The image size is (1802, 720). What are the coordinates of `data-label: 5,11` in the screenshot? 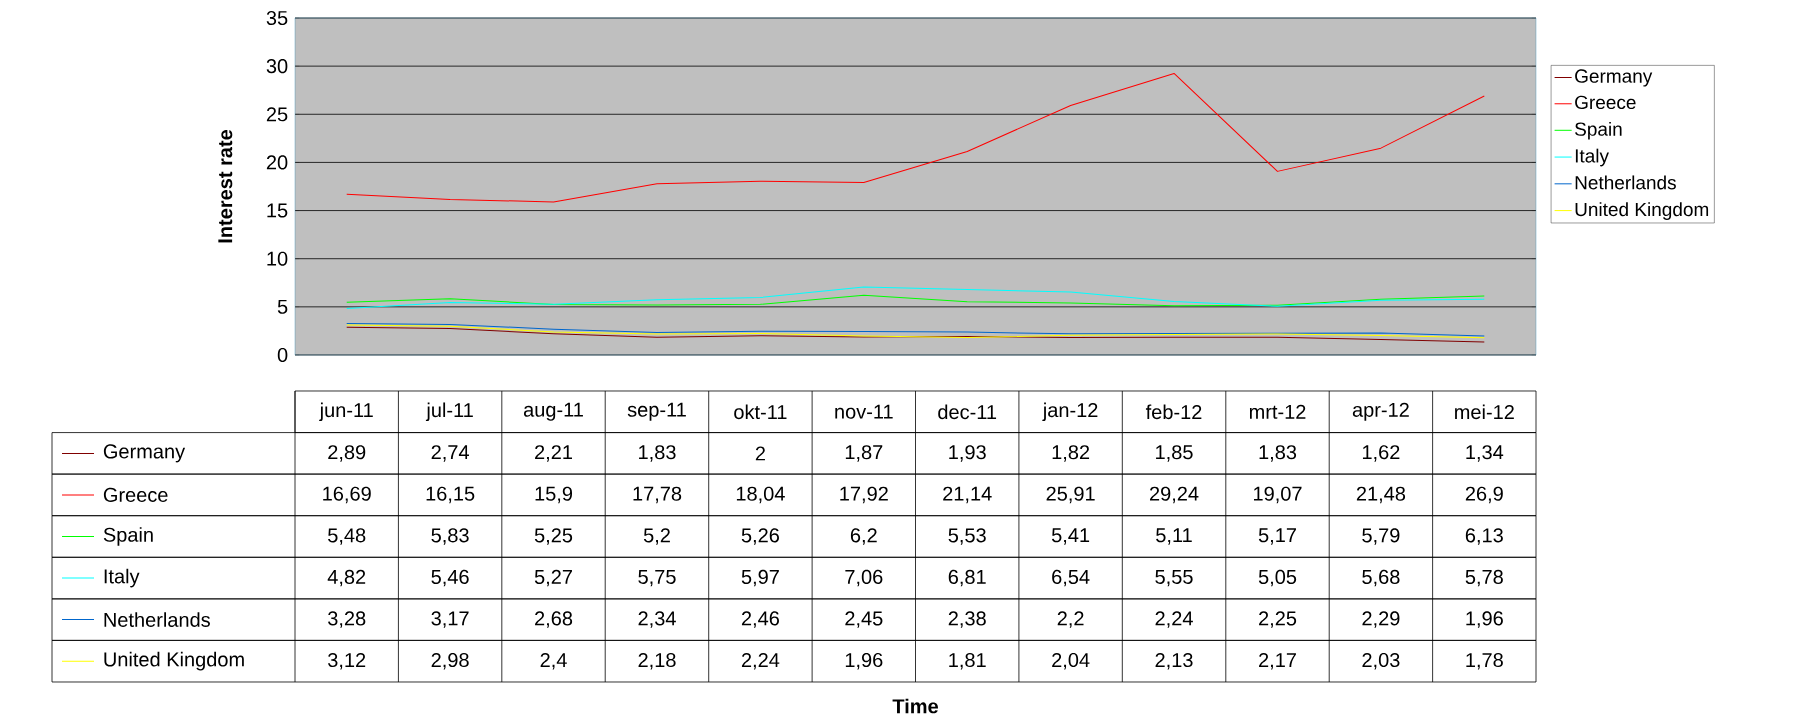 It's located at (1174, 536).